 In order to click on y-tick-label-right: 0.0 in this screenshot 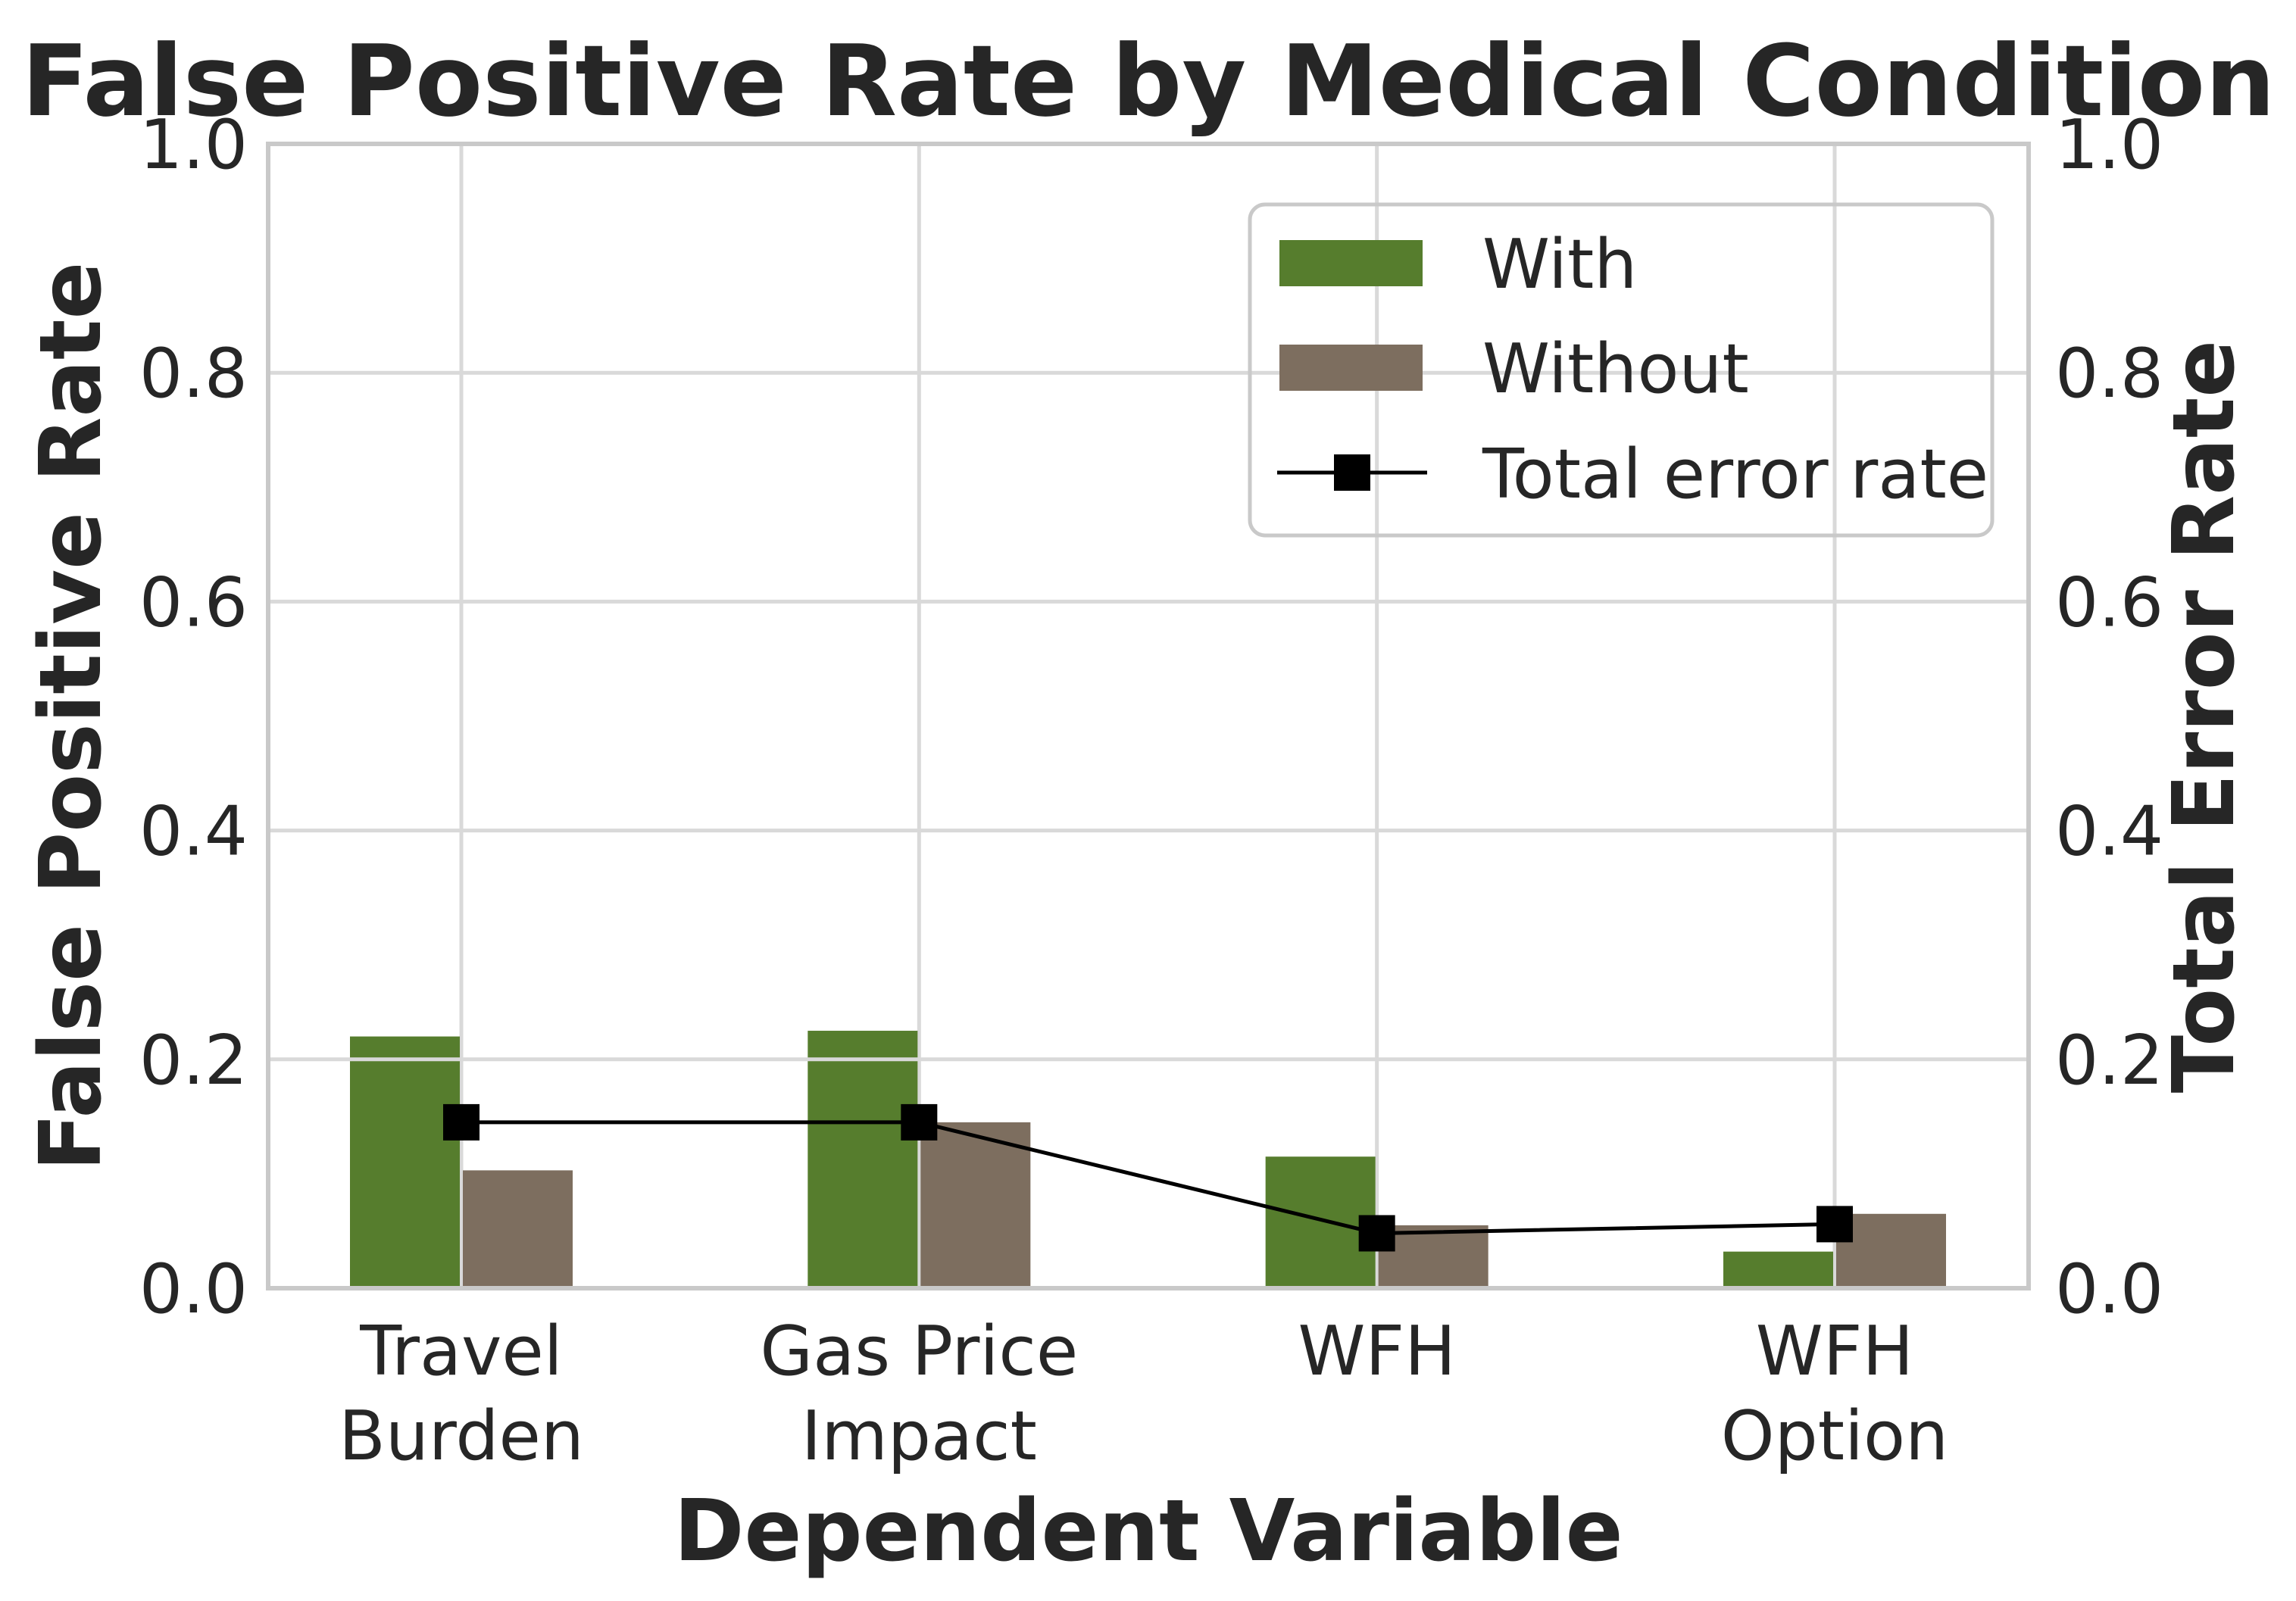, I will do `click(2109, 1289)`.